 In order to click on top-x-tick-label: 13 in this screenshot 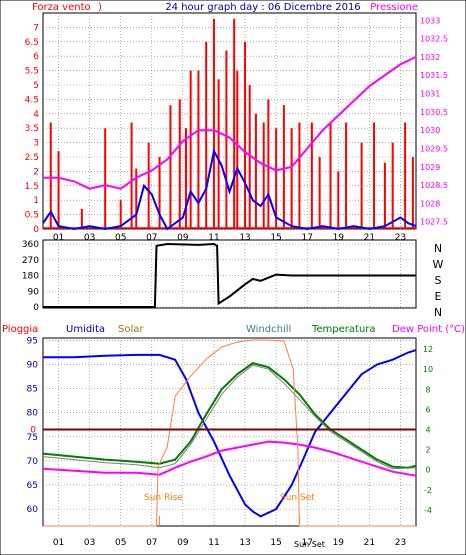, I will do `click(244, 238)`.